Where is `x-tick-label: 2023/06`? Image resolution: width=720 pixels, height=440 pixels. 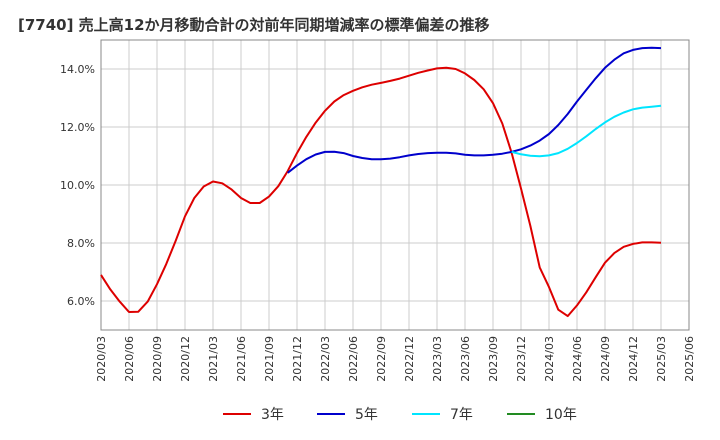
x-tick-label: 2023/06 is located at coordinates (465, 359).